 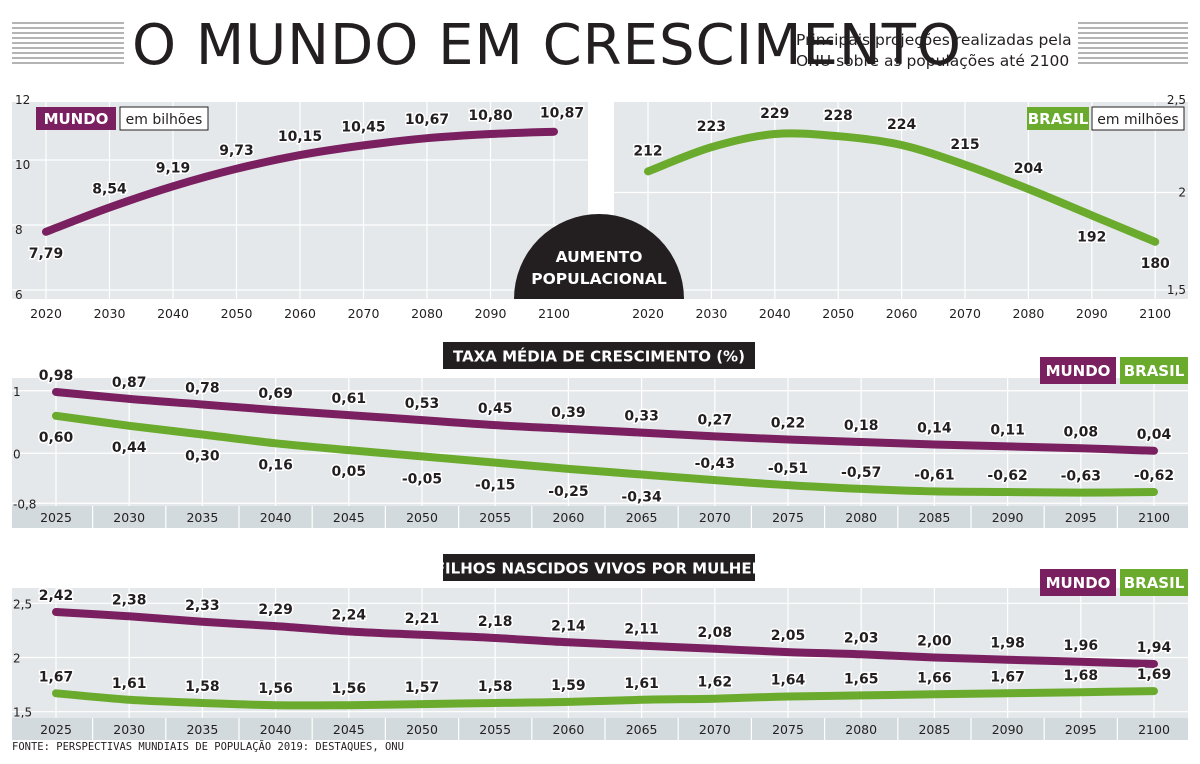 I want to click on taxa-title: TAXA MÉDIA DE CRESCIMENTO (%), so click(x=599, y=356).